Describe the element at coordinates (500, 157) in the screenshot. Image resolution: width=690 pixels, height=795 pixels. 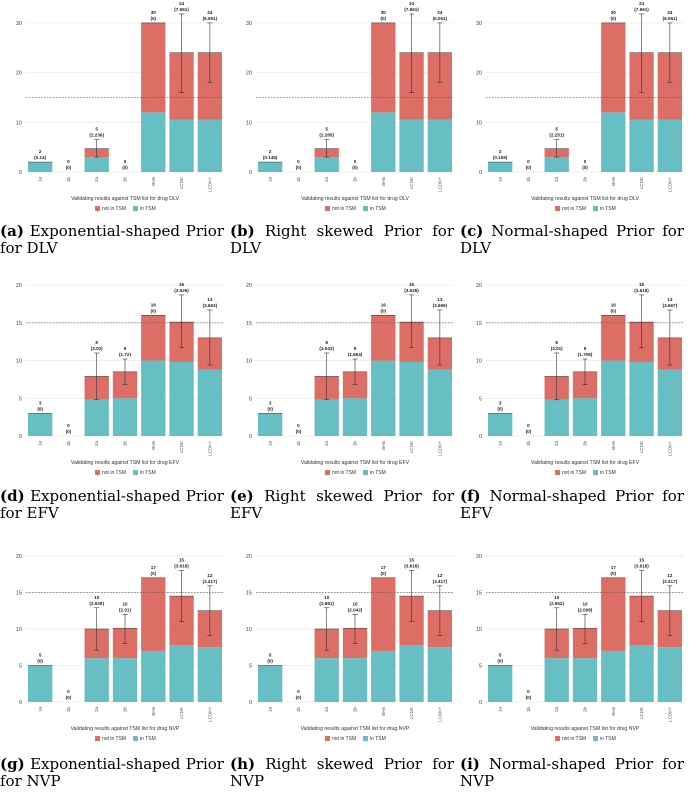
I see `data-label-sd: (0.155)` at that location.